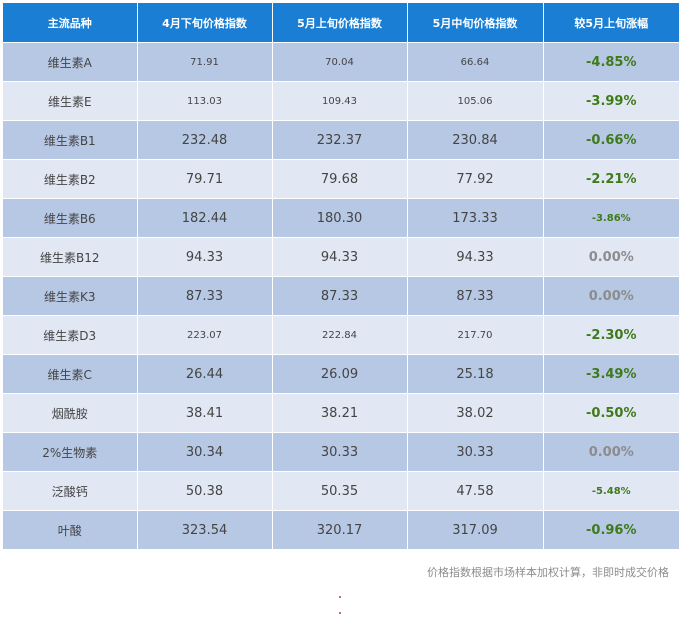 The height and width of the screenshot is (621, 683). I want to click on may-early-cell: 180.30, so click(340, 218).